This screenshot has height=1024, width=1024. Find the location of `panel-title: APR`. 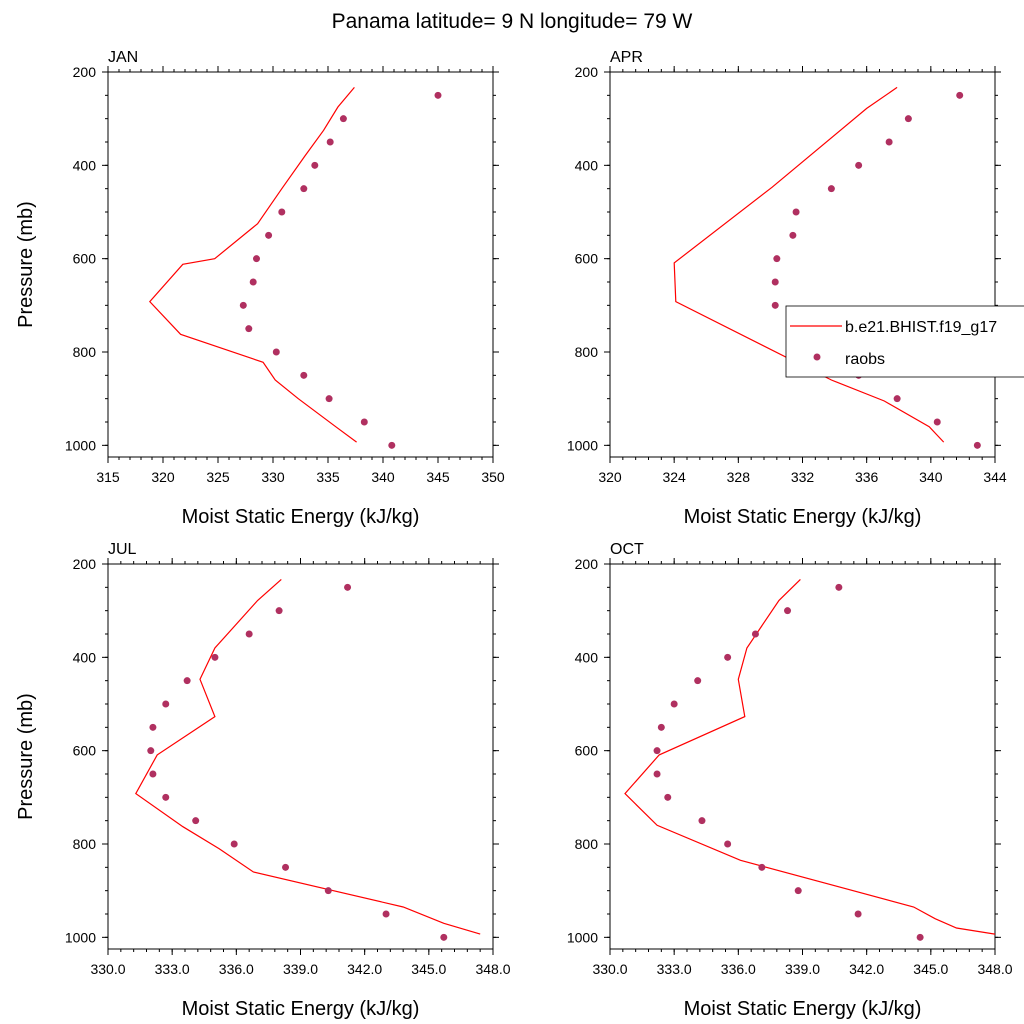

panel-title: APR is located at coordinates (626, 57).